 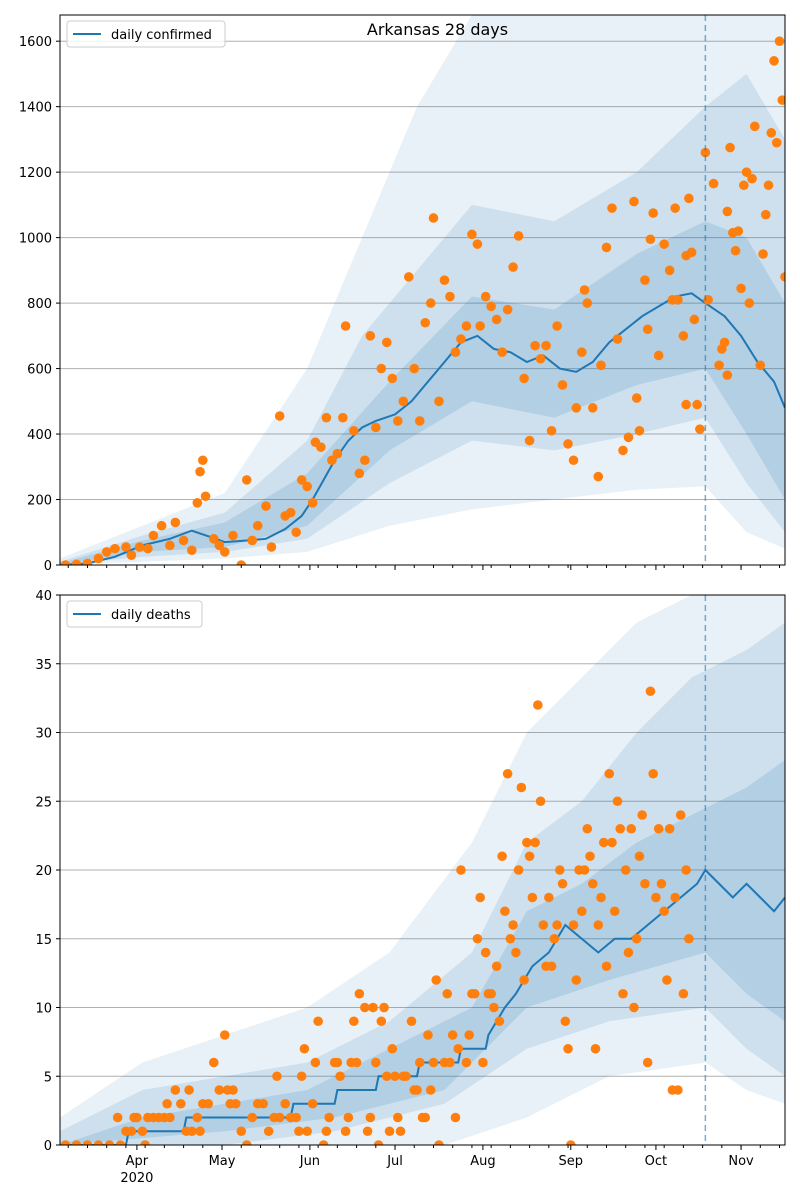 What do you see at coordinates (437, 29) in the screenshot?
I see `chart-title: Arkansas 28 days` at bounding box center [437, 29].